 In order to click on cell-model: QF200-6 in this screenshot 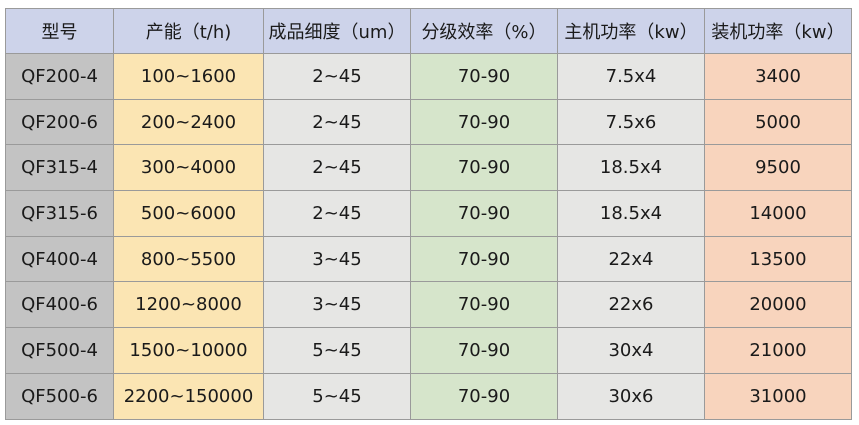, I will do `click(59, 122)`.